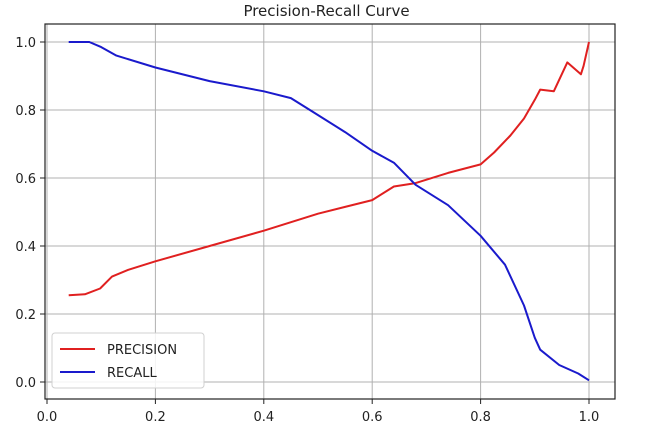  Describe the element at coordinates (589, 417) in the screenshot. I see `x-tick-label: 1.0` at that location.